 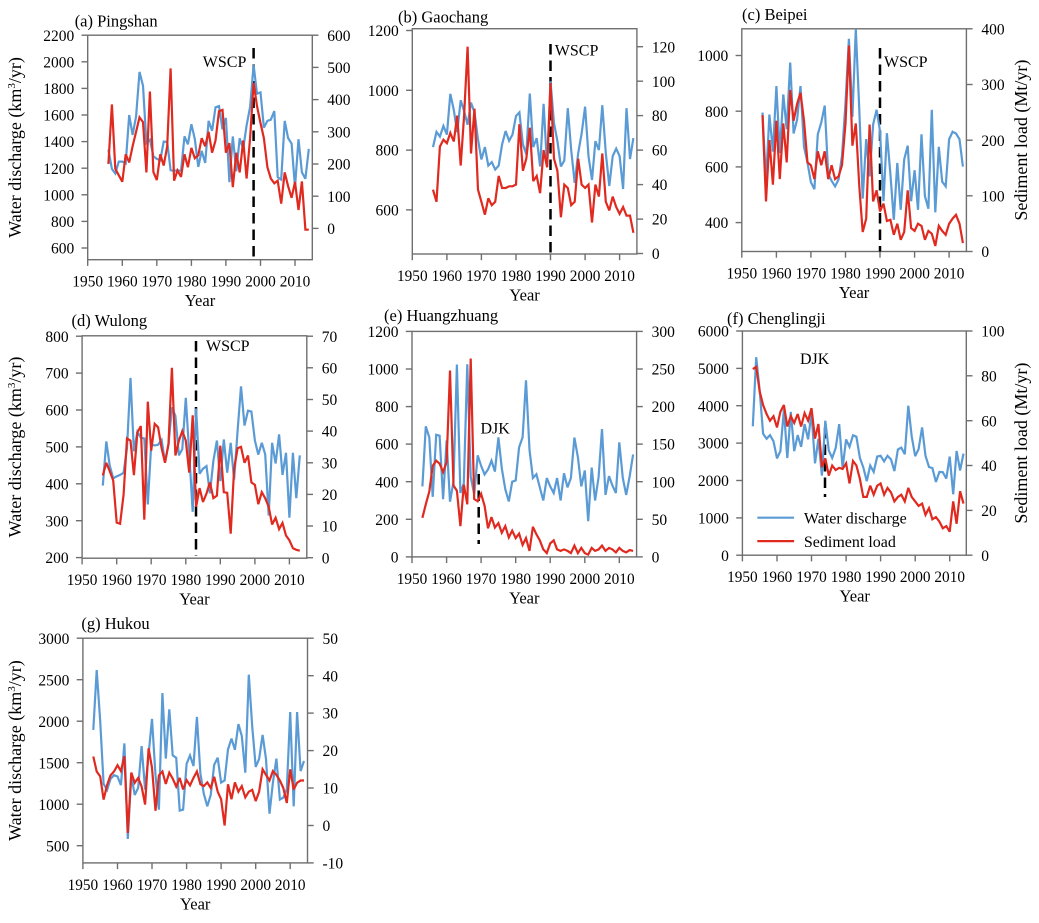 What do you see at coordinates (115, 623) in the screenshot?
I see `svg-text: (g) Hukou` at bounding box center [115, 623].